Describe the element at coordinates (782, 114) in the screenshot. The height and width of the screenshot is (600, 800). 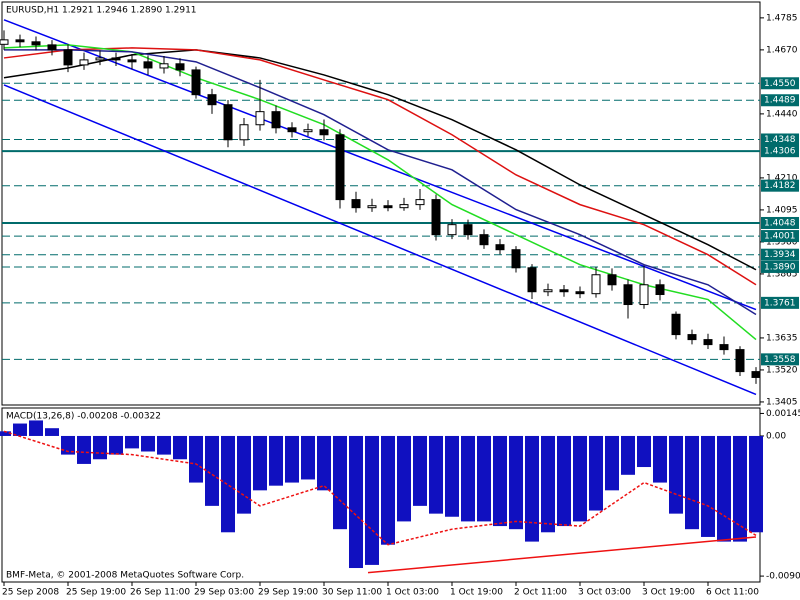
I see `y-tick-label: 1.4440` at that location.